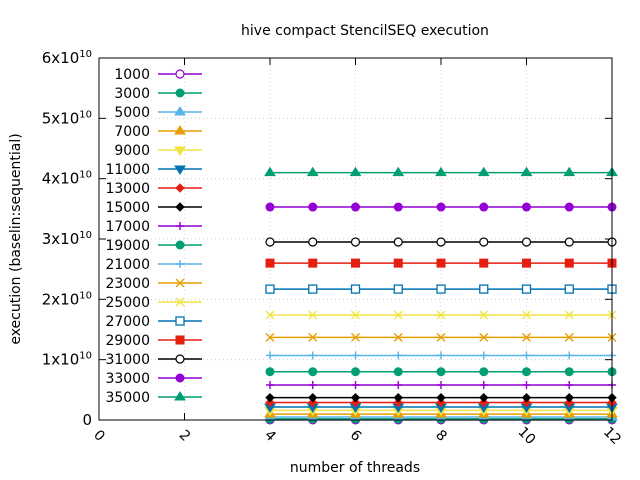 The image size is (640, 480). Describe the element at coordinates (127, 379) in the screenshot. I see `legend-label: 33000` at that location.